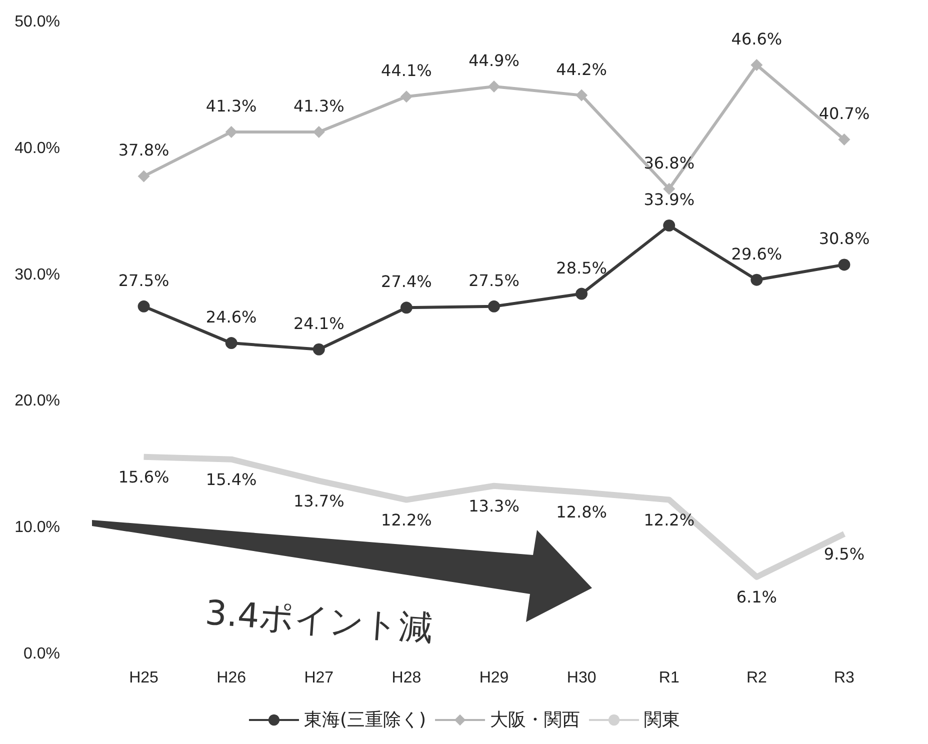 The image size is (928, 744). What do you see at coordinates (844, 238) in the screenshot?
I see `data-label: 30.8%` at bounding box center [844, 238].